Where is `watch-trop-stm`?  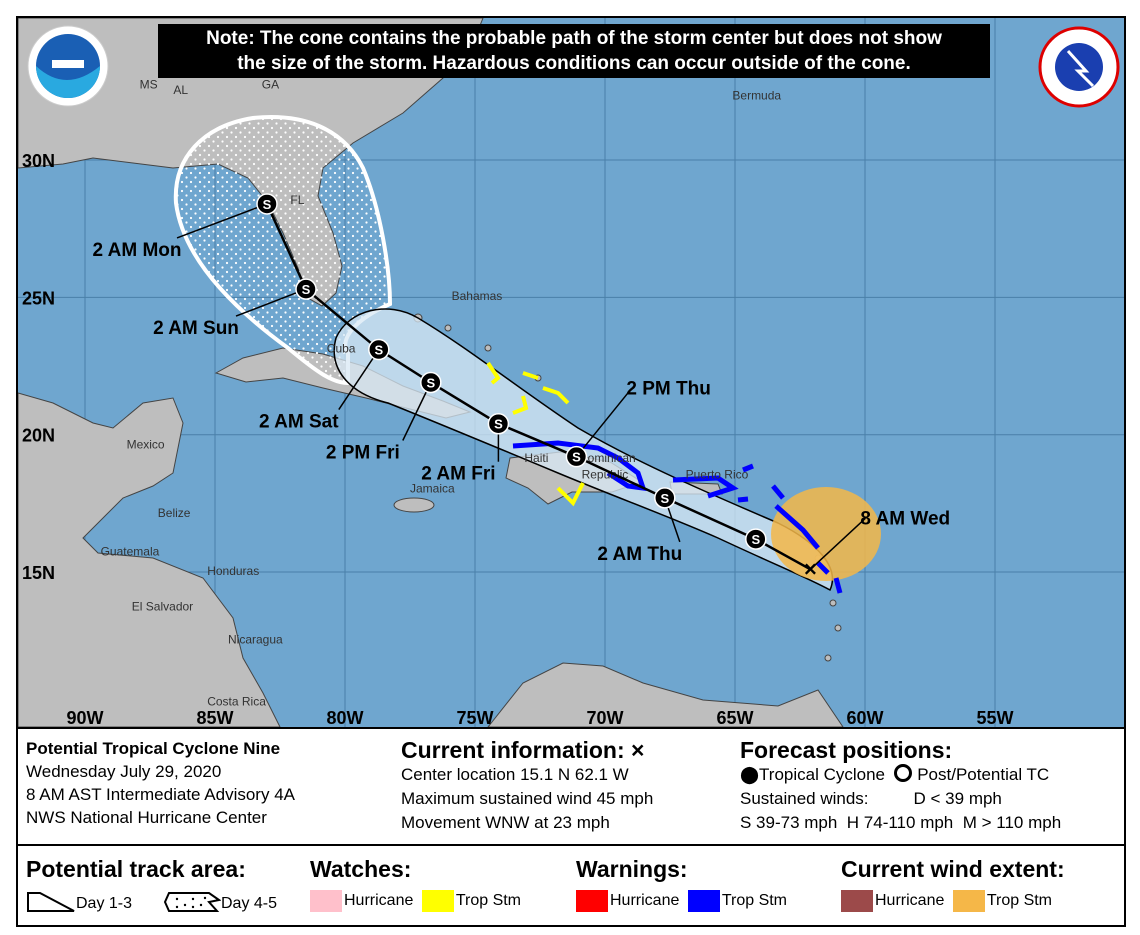
watch-trop-stm is located at coordinates (535, 434).